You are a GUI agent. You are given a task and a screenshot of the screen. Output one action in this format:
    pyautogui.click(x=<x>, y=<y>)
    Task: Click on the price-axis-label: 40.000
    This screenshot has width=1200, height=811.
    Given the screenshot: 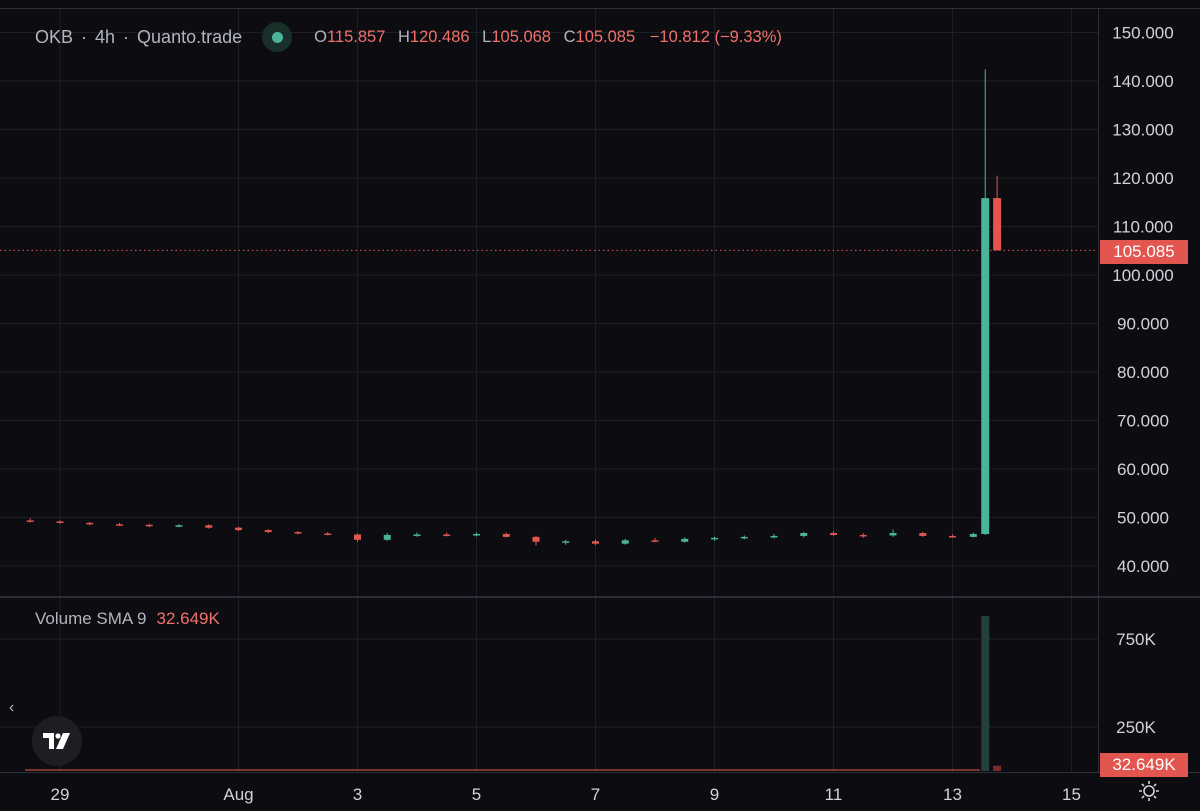 What is the action you would take?
    pyautogui.click(x=1143, y=566)
    